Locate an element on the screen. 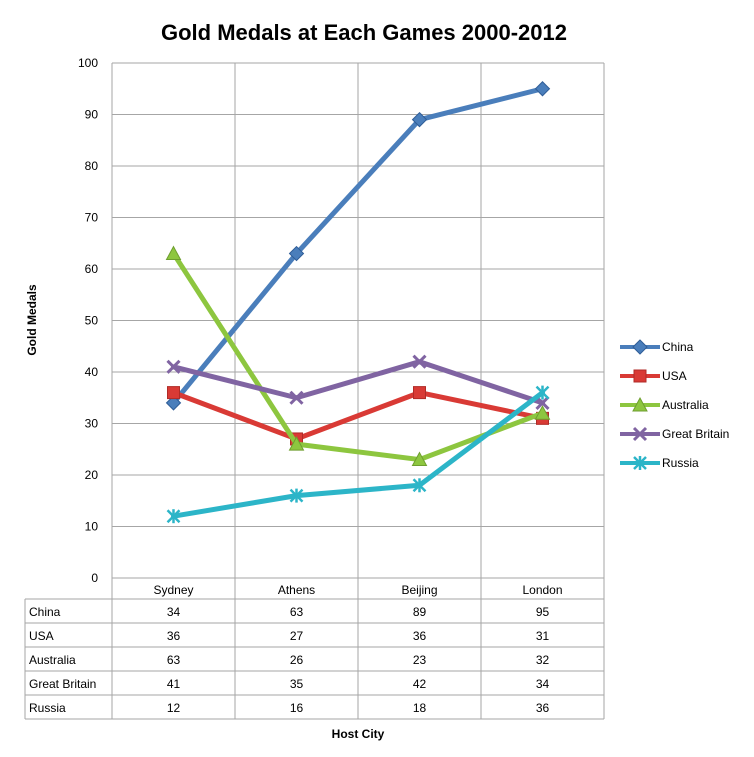 This screenshot has width=754, height=757. table-row-label: Russia is located at coordinates (47, 708).